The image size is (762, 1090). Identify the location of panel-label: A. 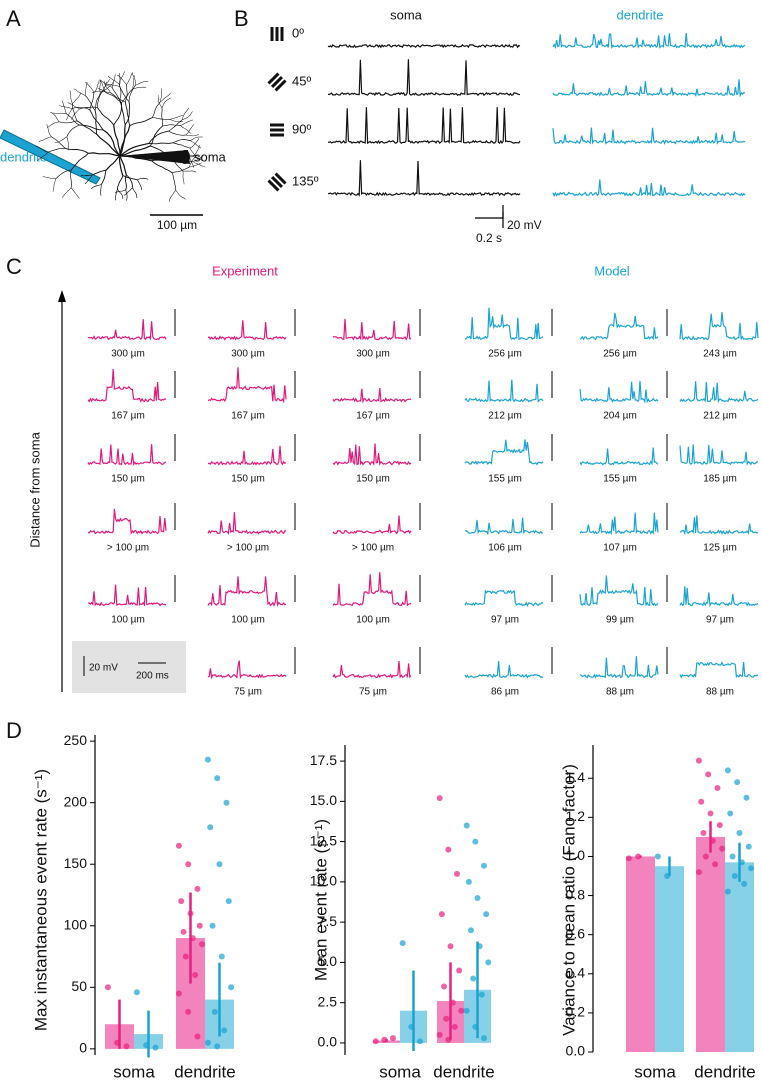
(13, 18).